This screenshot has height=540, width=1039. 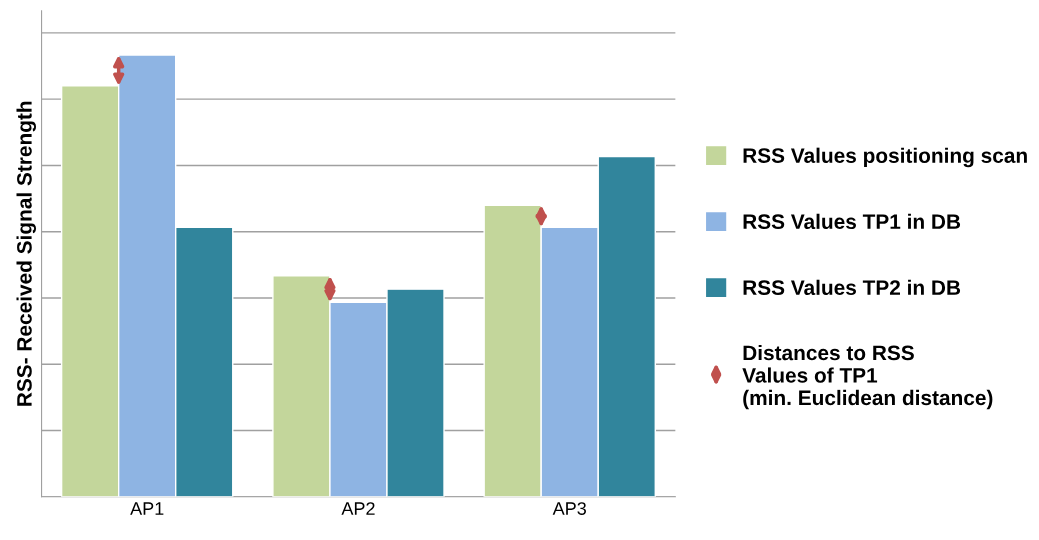 What do you see at coordinates (852, 287) in the screenshot?
I see `legend-label: RSS Values TP2 in DB` at bounding box center [852, 287].